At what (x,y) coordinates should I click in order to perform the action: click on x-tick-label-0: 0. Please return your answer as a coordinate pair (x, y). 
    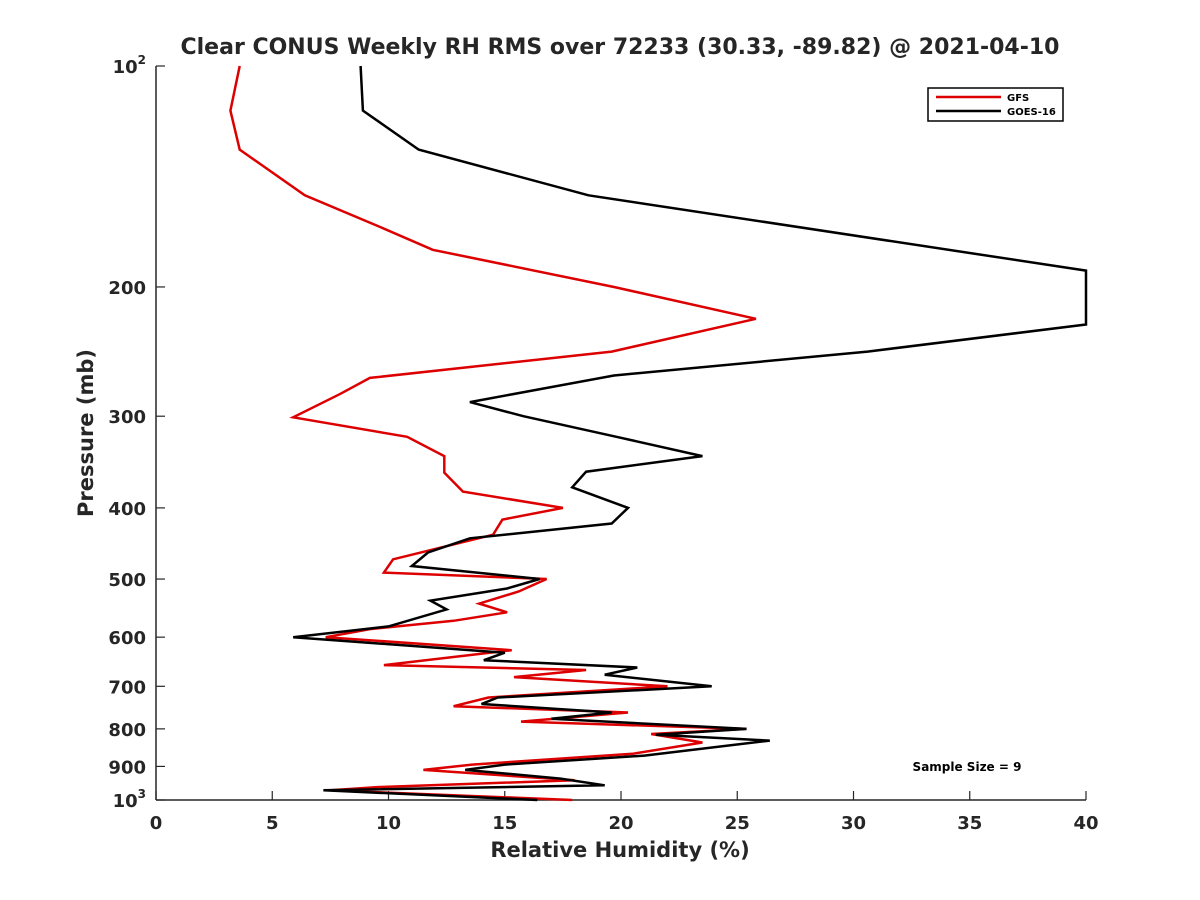
    Looking at the image, I should click on (156, 823).